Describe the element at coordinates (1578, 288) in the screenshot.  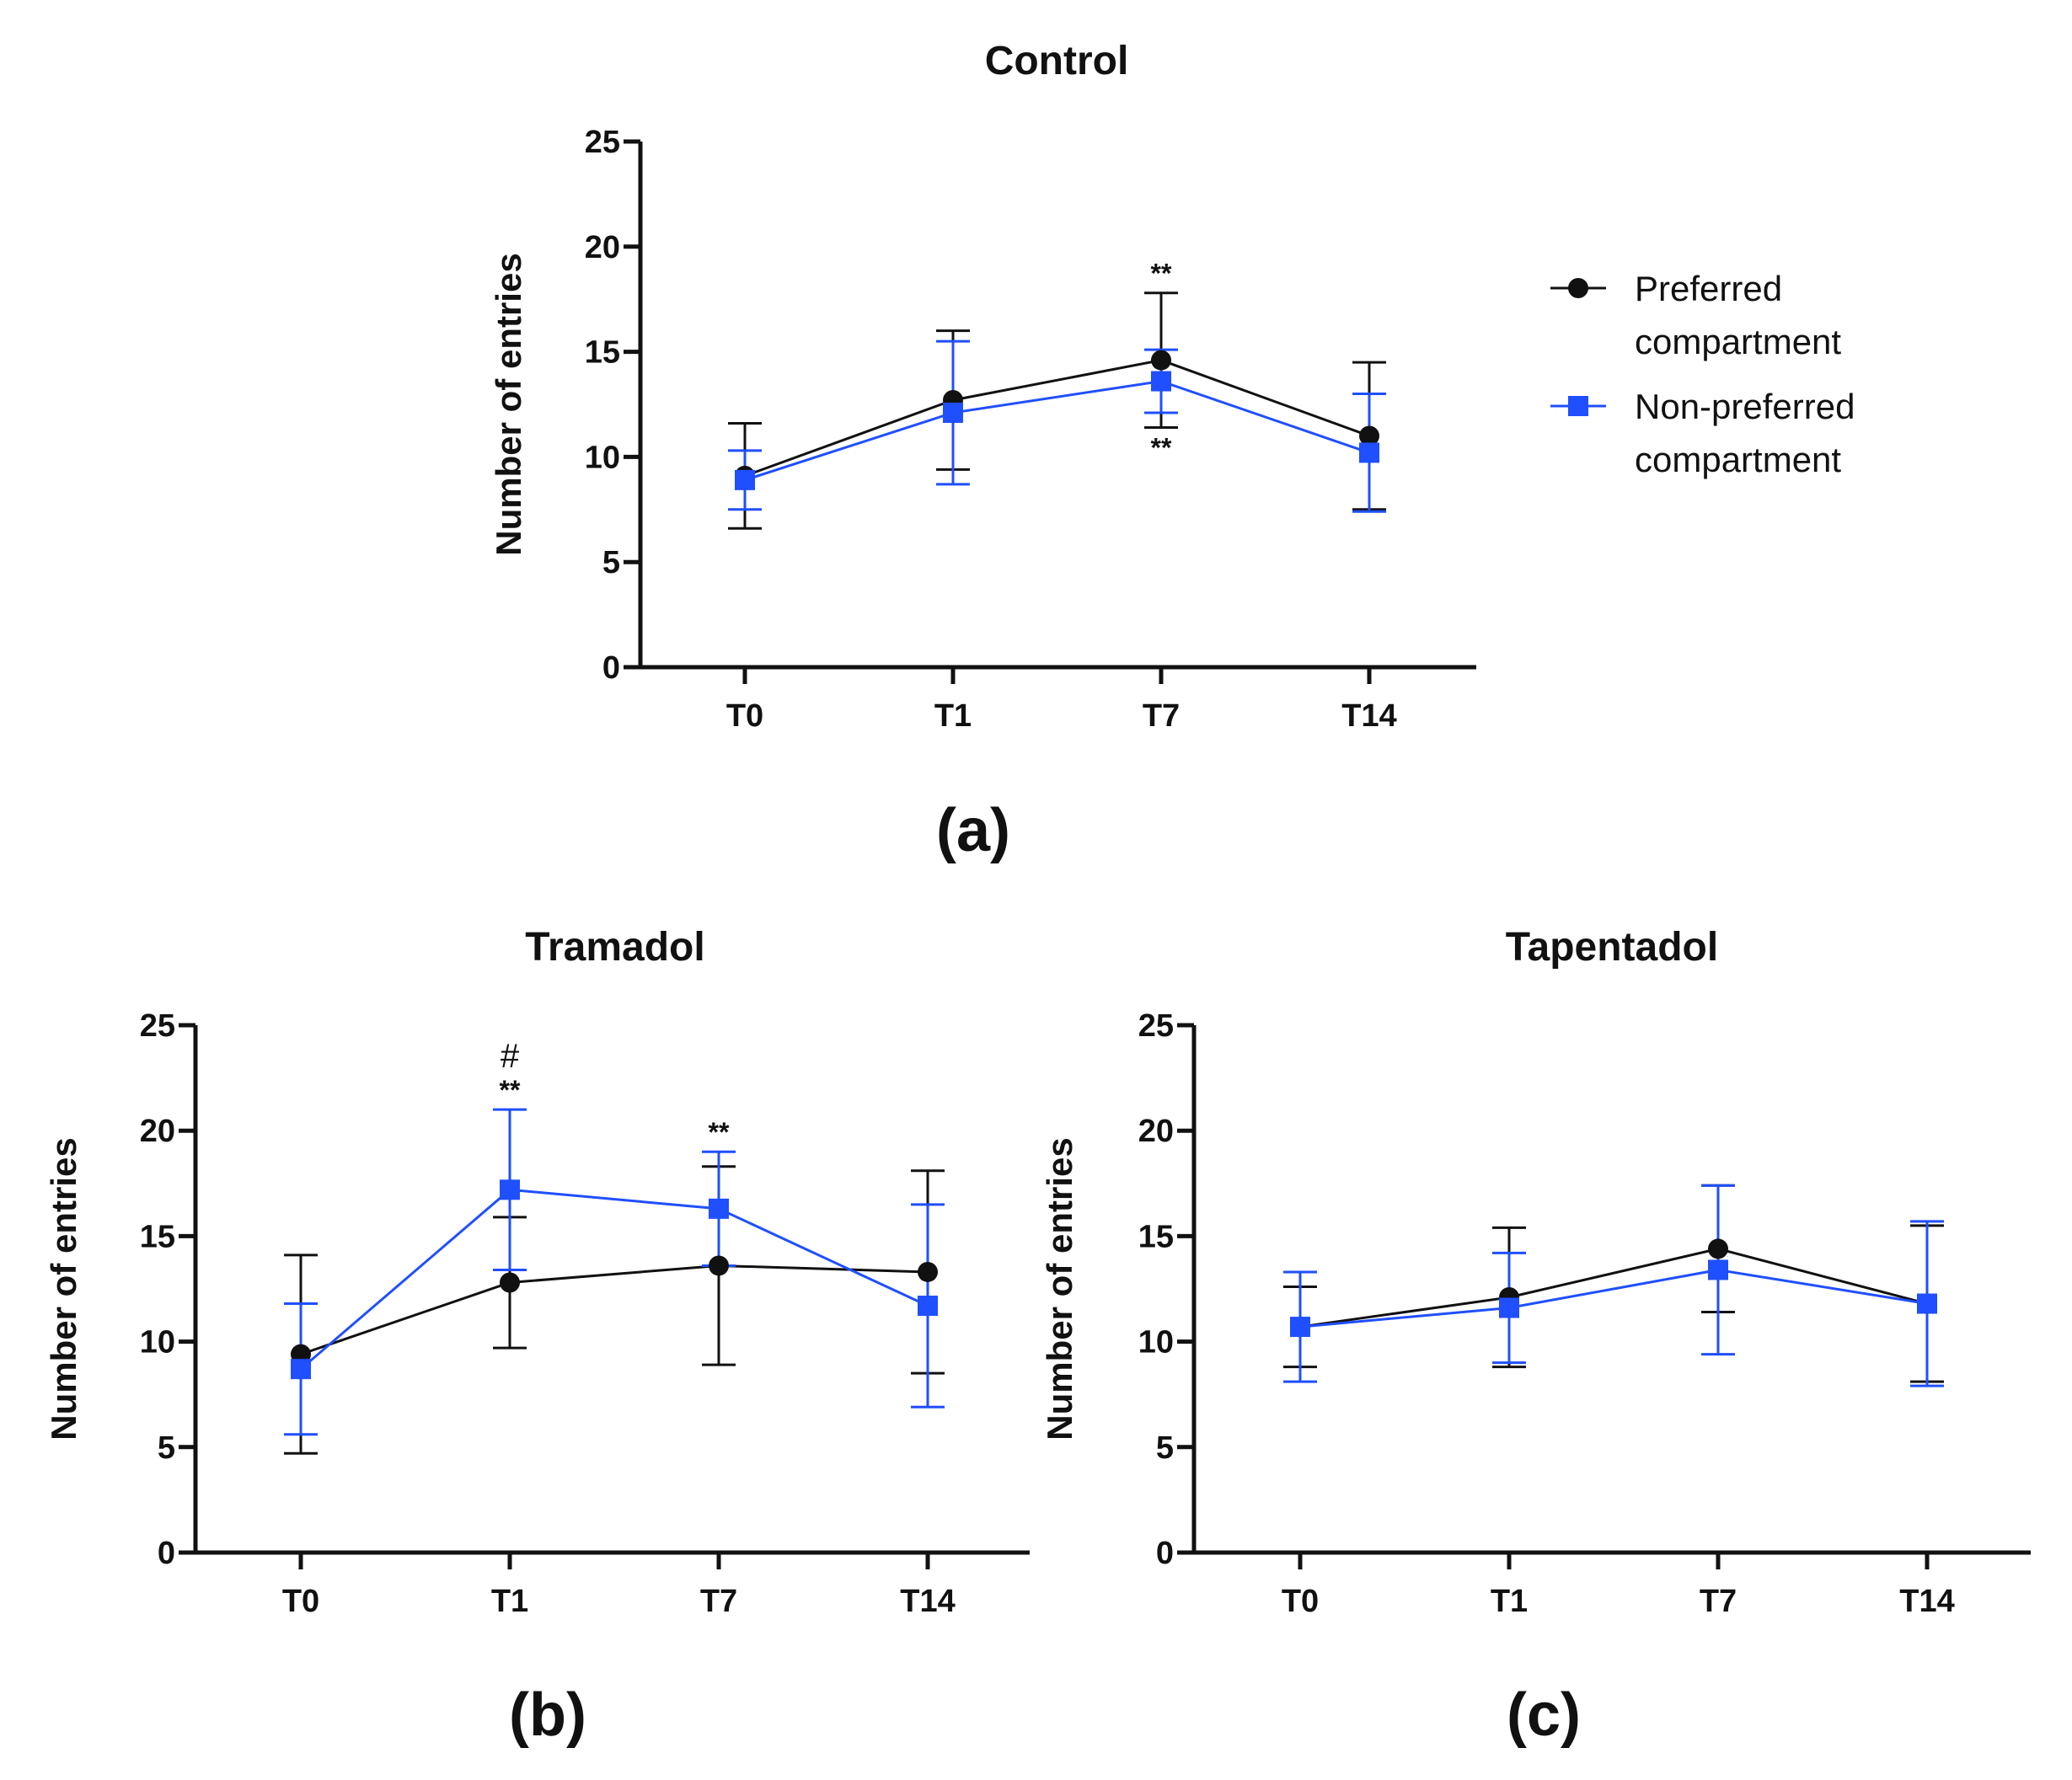
I see `legend-marker-circle` at that location.